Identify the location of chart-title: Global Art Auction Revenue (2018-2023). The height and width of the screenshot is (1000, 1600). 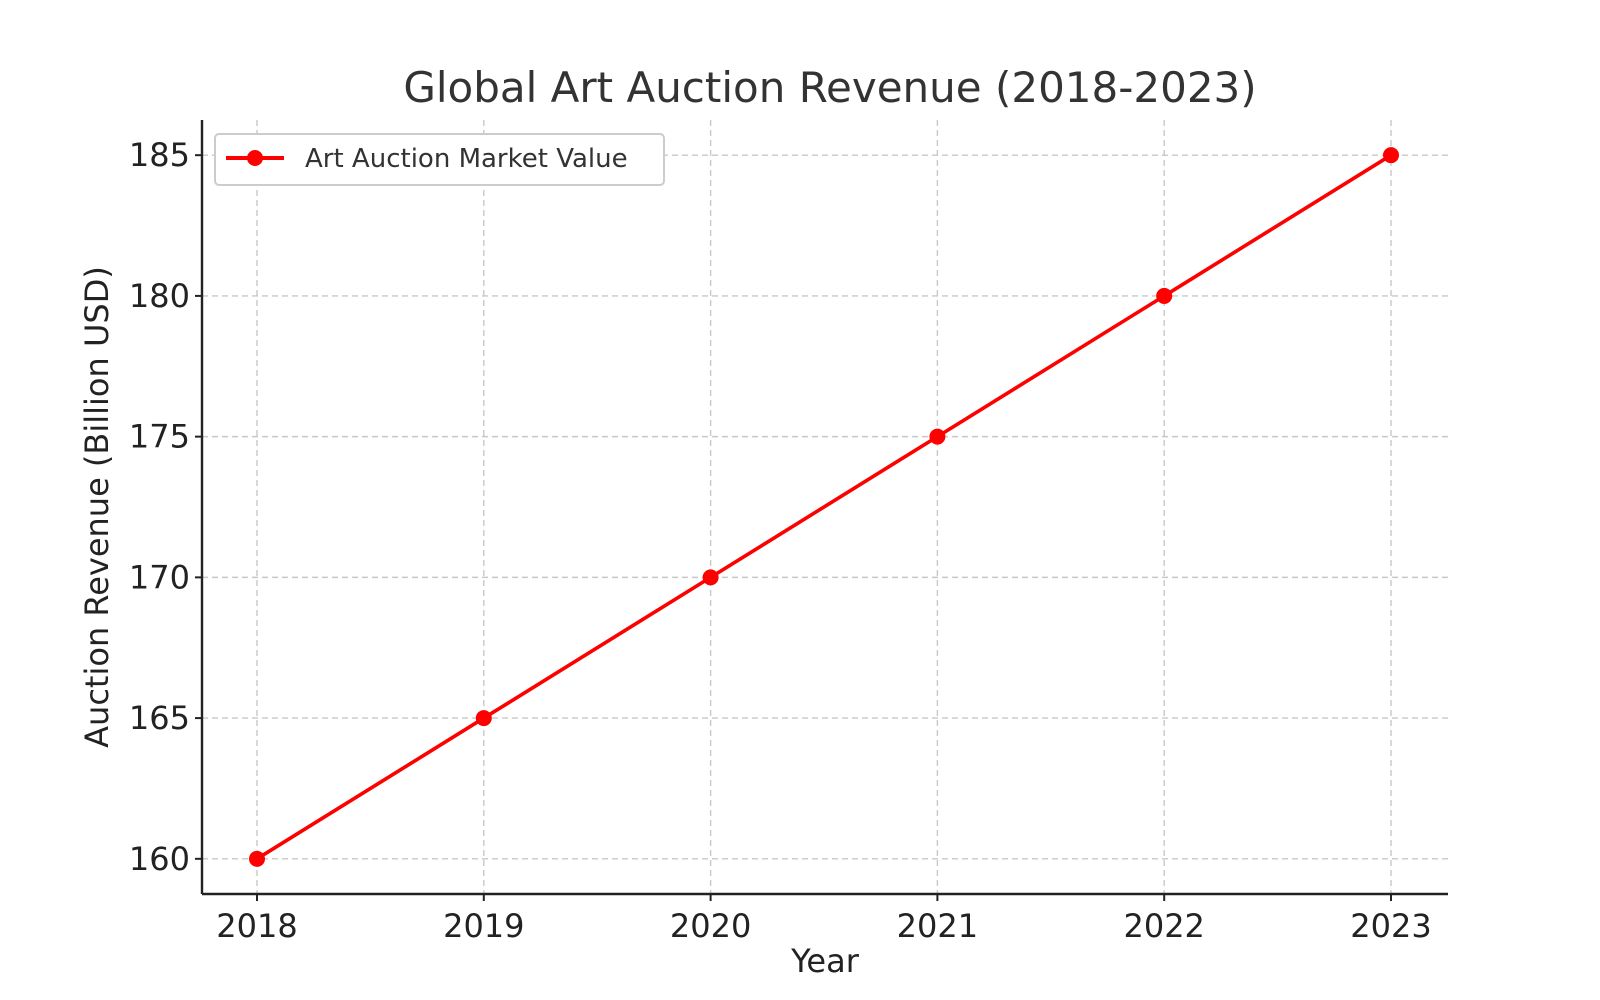
(829, 87).